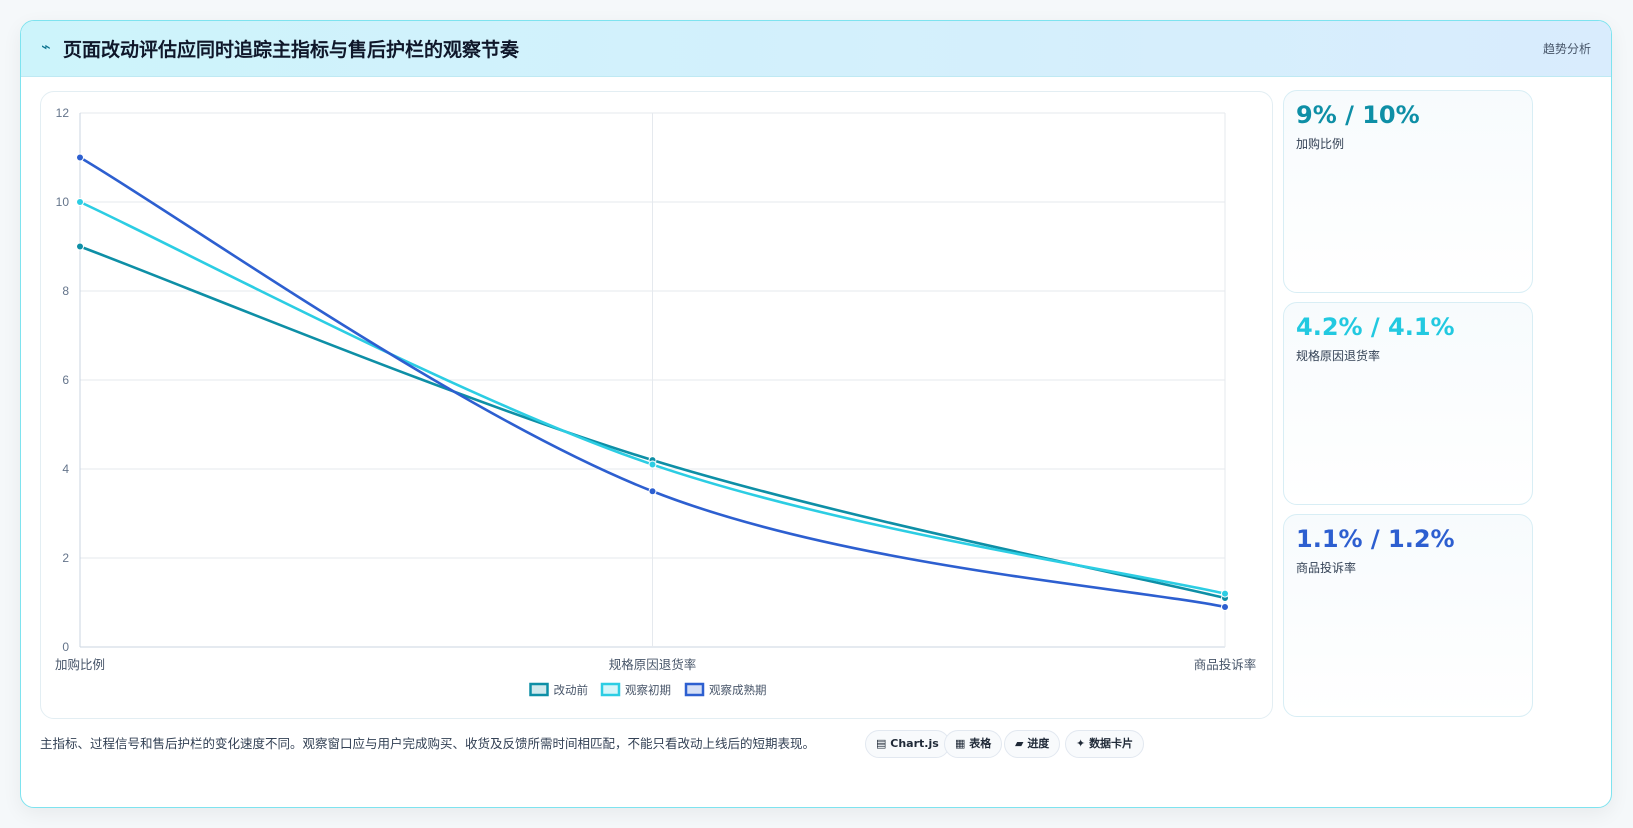  Describe the element at coordinates (46, 46) in the screenshot. I see `sparkle-icon: ⌁` at that location.